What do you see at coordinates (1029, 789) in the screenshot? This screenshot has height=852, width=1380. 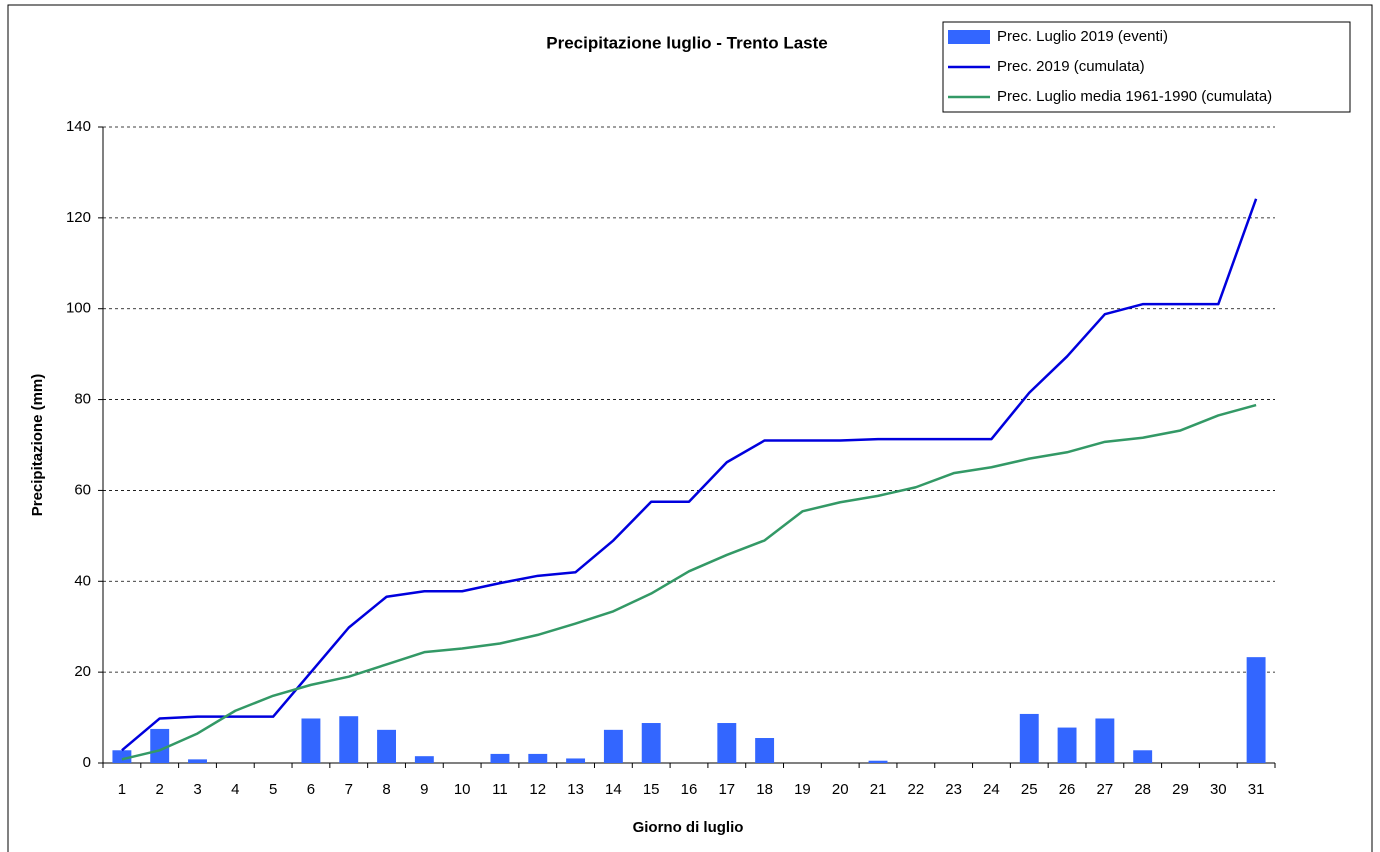 I see `x-tick-label: 25` at bounding box center [1029, 789].